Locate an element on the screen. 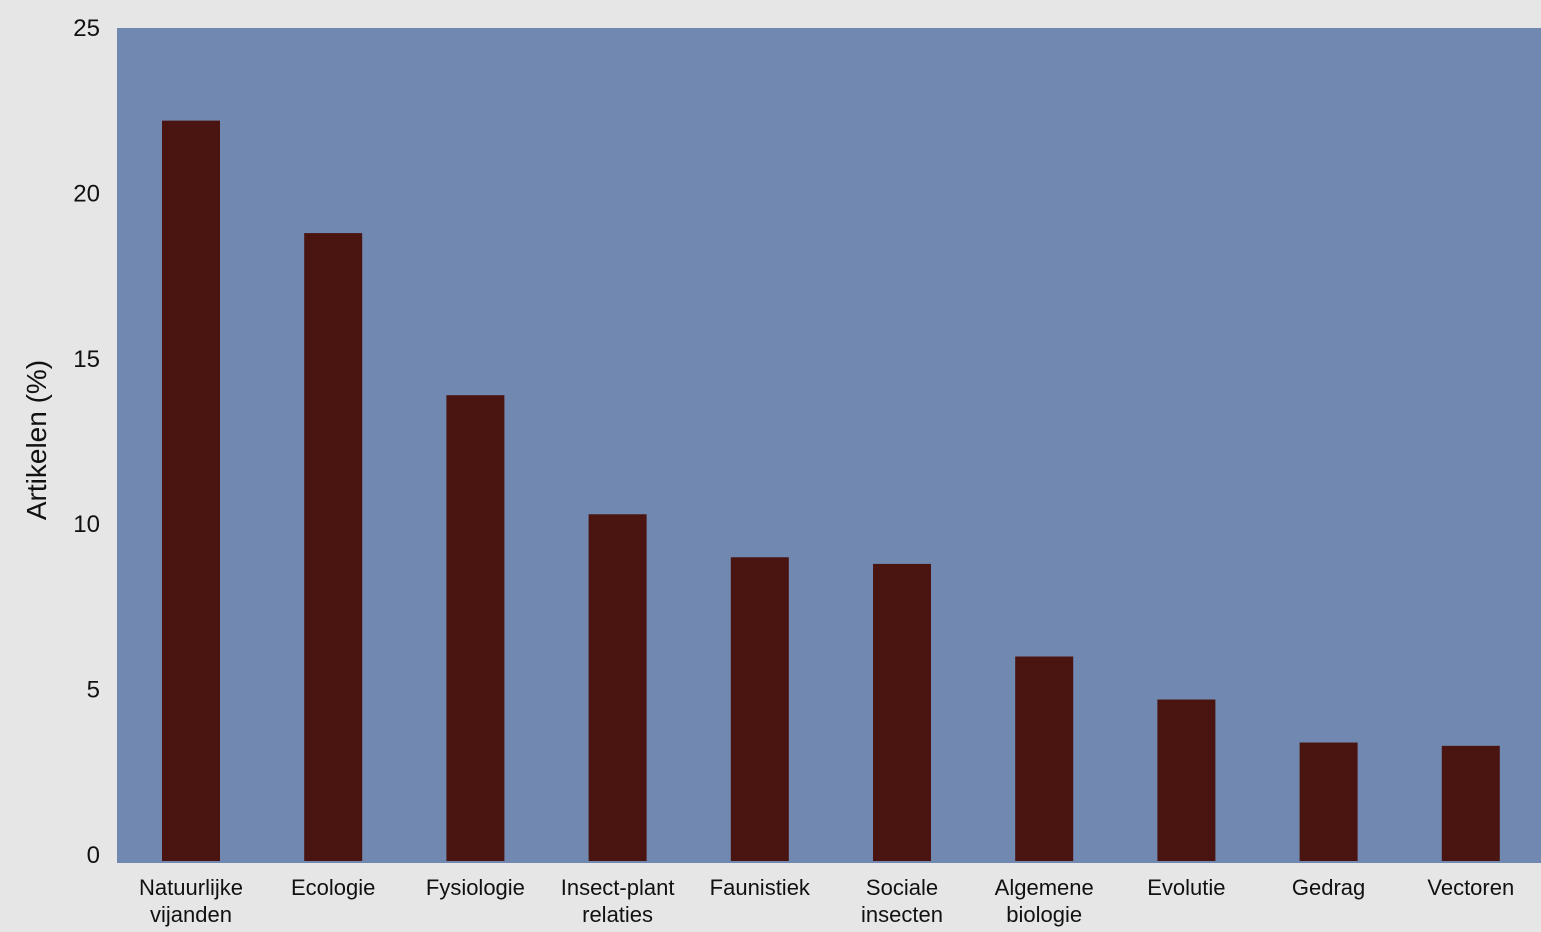 The image size is (1541, 932). x-tick-label-2-0: Fysiologie is located at coordinates (475, 887).